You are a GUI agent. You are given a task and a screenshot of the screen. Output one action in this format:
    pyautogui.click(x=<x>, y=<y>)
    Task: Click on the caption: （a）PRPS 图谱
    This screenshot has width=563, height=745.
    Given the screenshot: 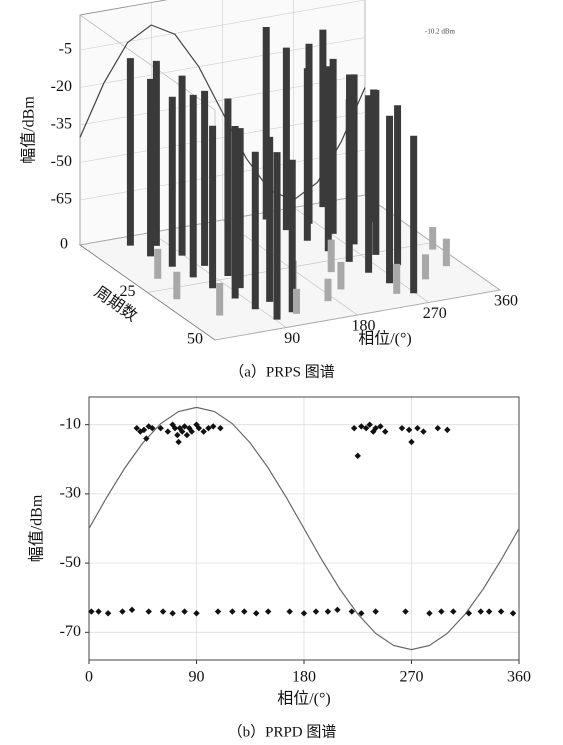 What is the action you would take?
    pyautogui.click(x=281, y=371)
    